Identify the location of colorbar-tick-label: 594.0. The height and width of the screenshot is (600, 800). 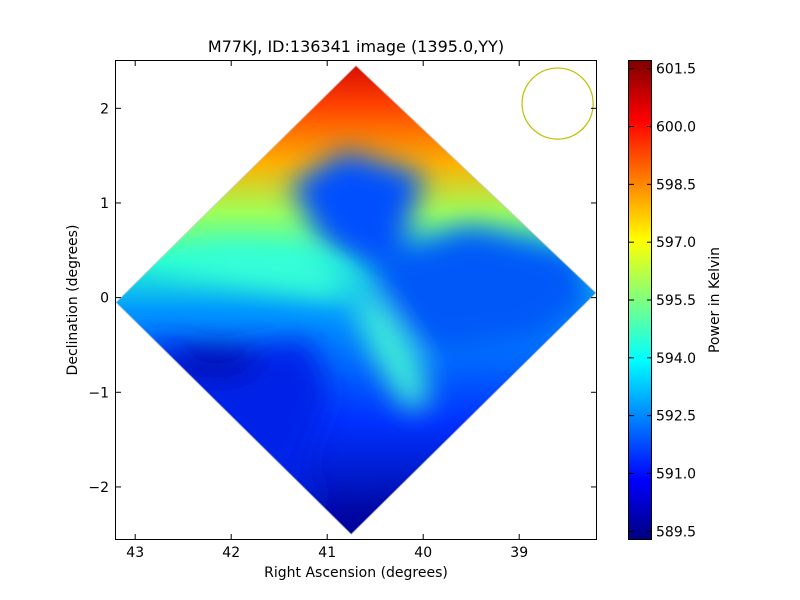
(676, 359).